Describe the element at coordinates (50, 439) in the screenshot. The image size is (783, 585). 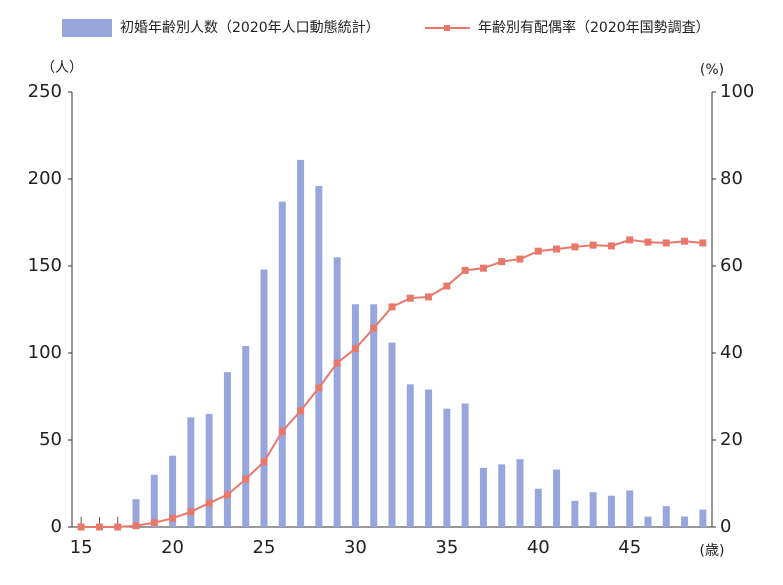
I see `y-tick-label: 50` at that location.